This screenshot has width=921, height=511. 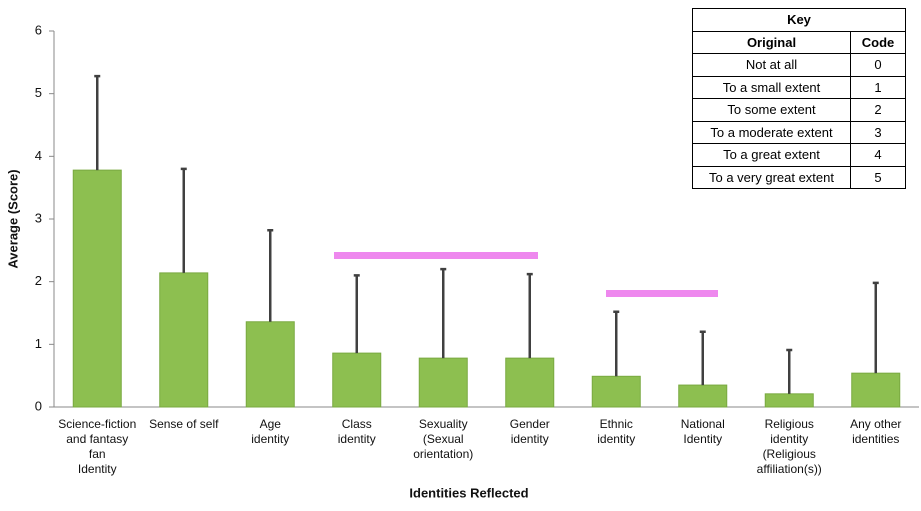 I want to click on y-tick-label: 0, so click(x=38, y=405).